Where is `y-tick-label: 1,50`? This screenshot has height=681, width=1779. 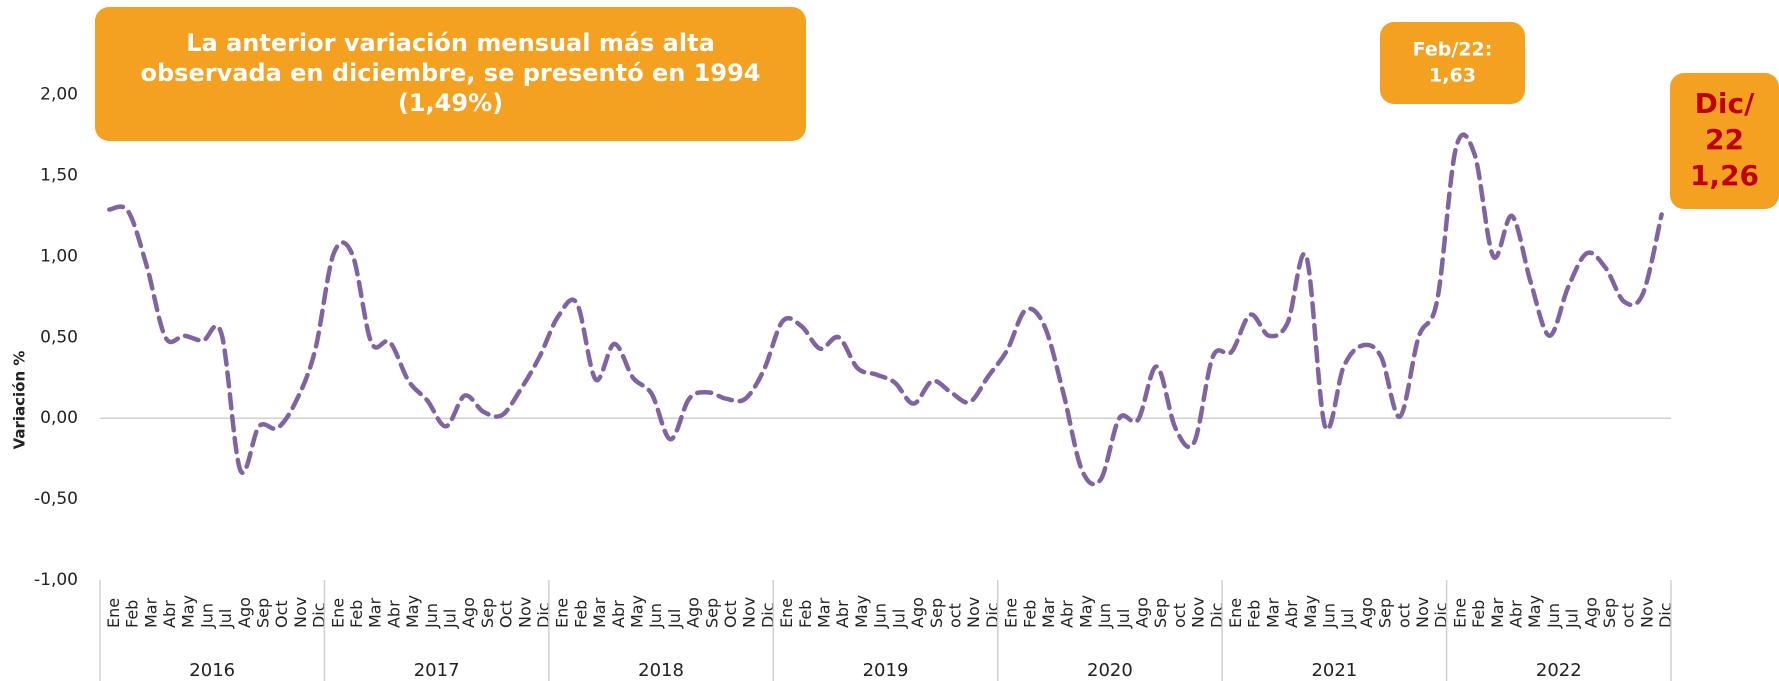 y-tick-label: 1,50 is located at coordinates (59, 176).